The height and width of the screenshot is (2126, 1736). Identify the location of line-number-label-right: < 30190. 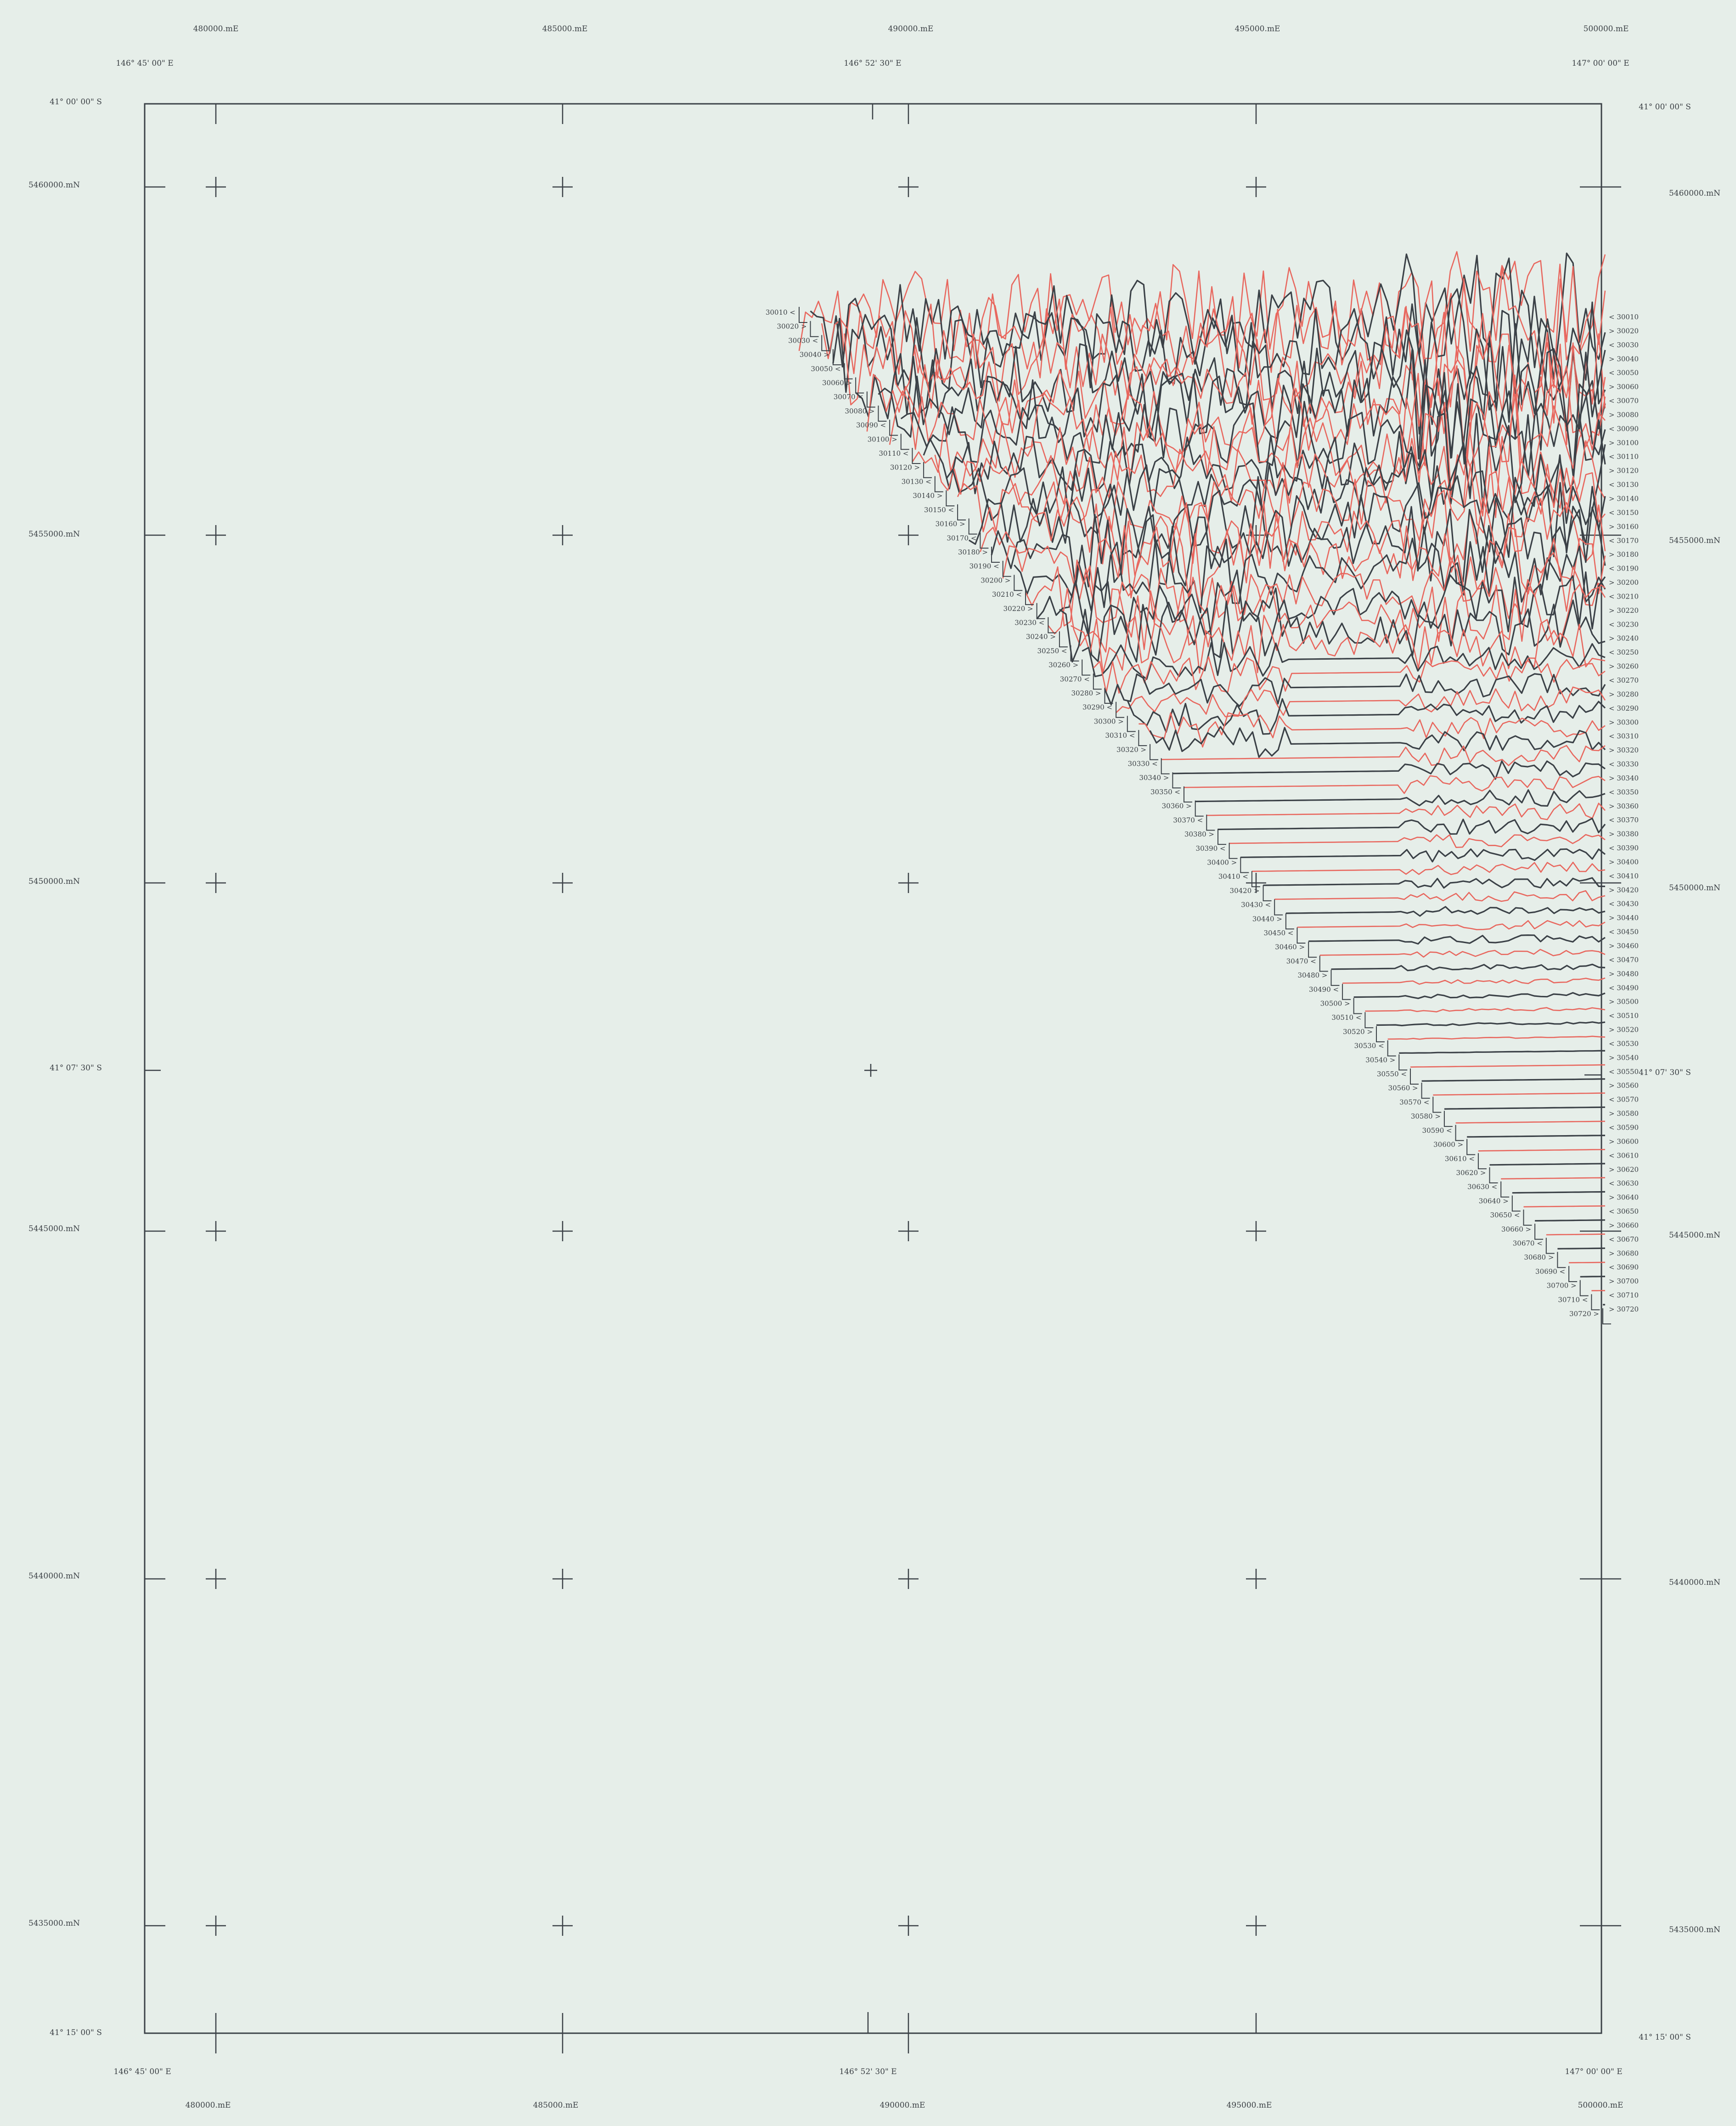
(1624, 569).